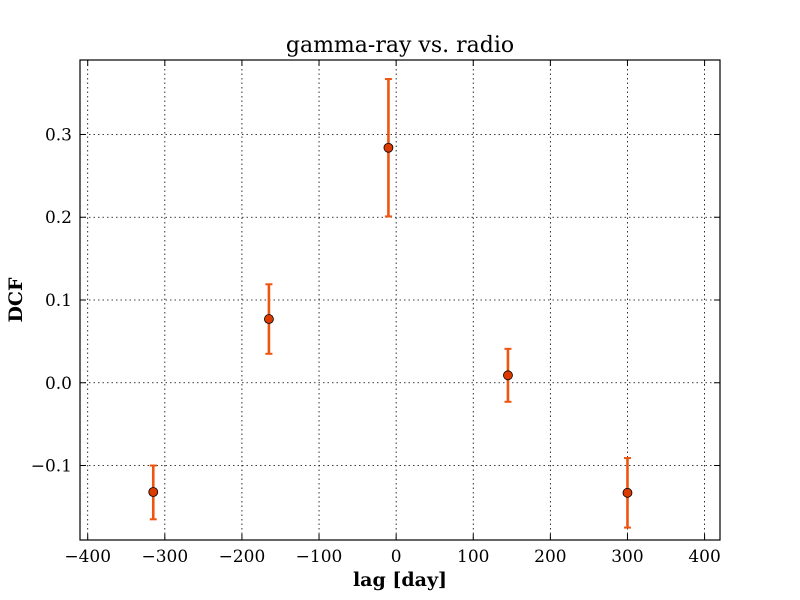 Image resolution: width=800 pixels, height=600 pixels. I want to click on x-tick-label: −300, so click(164, 557).